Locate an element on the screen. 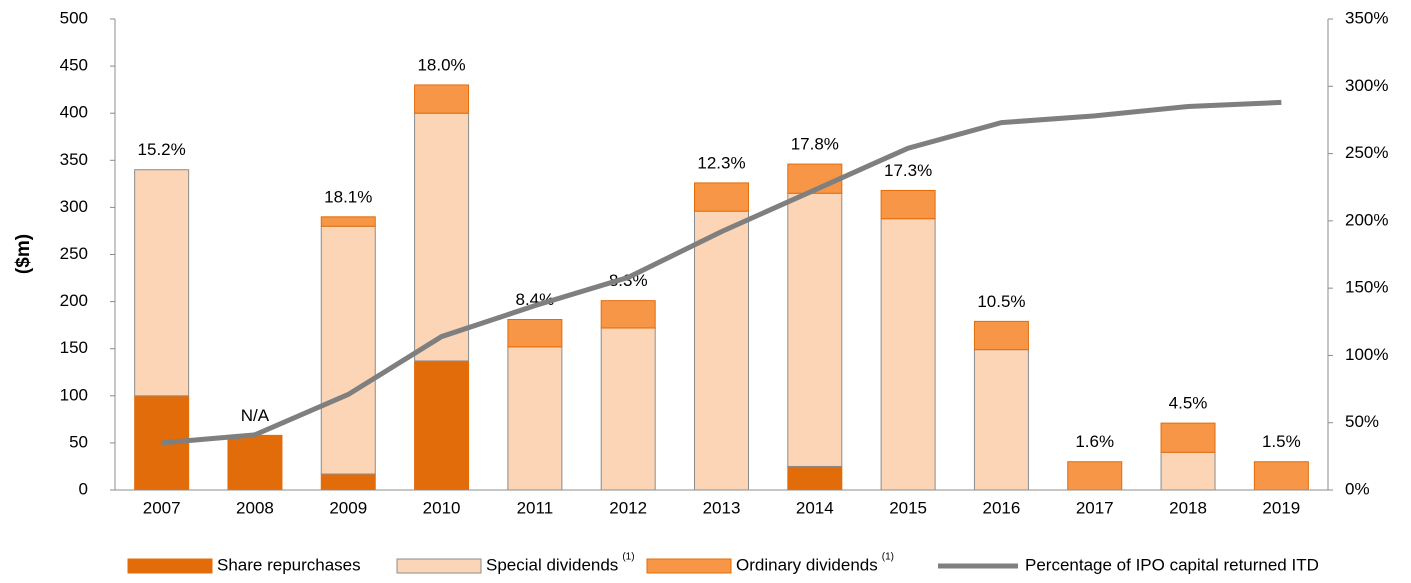 This screenshot has height=583, width=1411. bar-label: 15.2% is located at coordinates (162, 149).